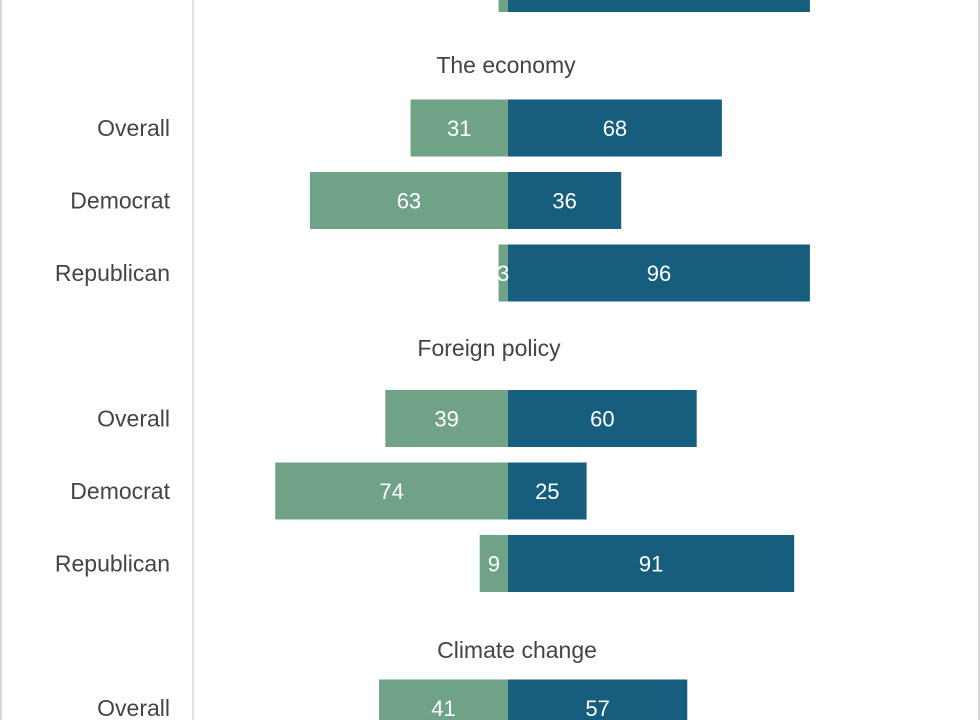 This screenshot has height=720, width=980. I want to click on group-1-row-0-right-value: 60, so click(602, 419).